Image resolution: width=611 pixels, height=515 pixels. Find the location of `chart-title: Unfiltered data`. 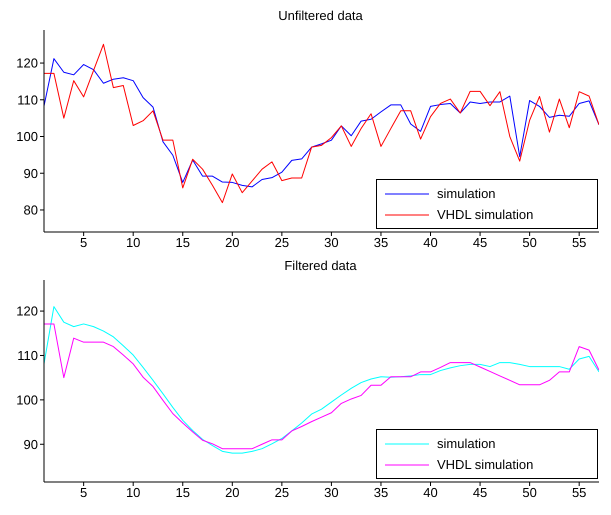

chart-title: Unfiltered data is located at coordinates (320, 16).